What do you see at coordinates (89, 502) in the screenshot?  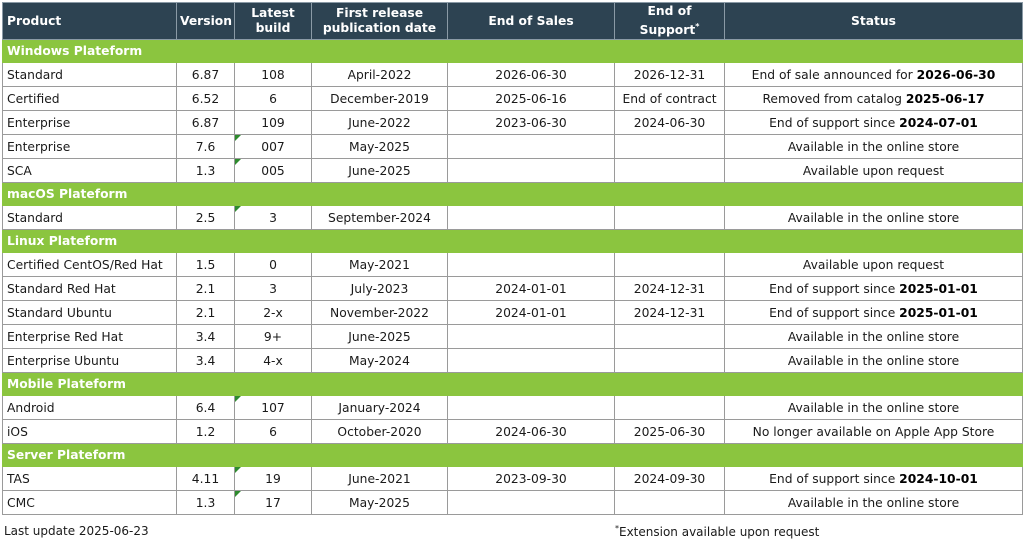 I see `product-cell: CMC` at bounding box center [89, 502].